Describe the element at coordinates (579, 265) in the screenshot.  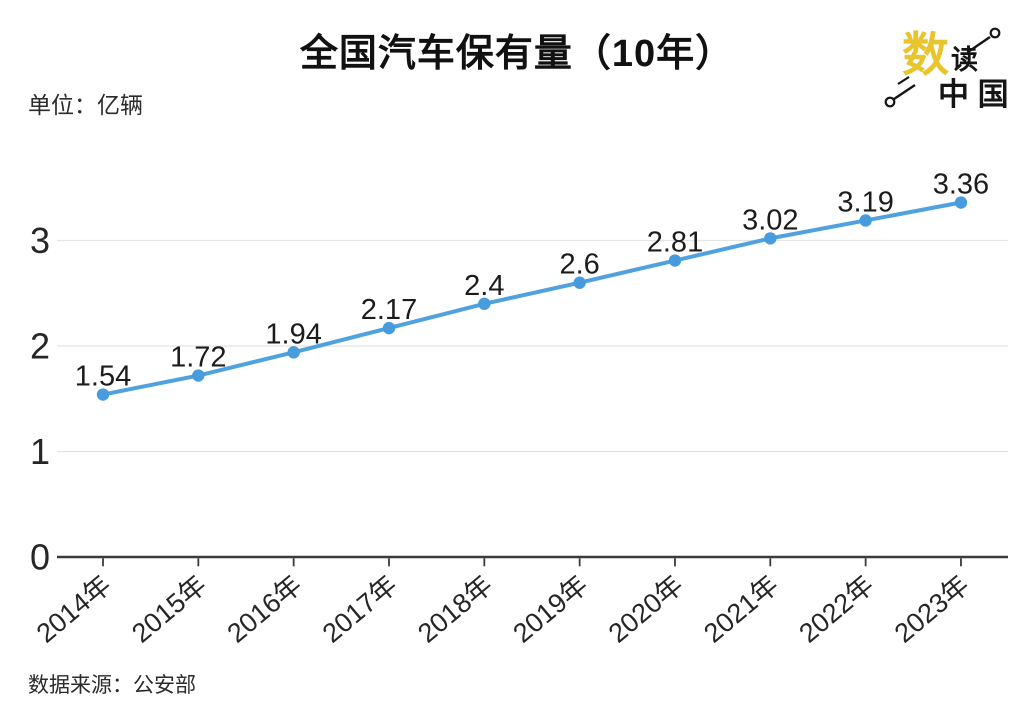
I see `data-point-label: 2.6` at that location.